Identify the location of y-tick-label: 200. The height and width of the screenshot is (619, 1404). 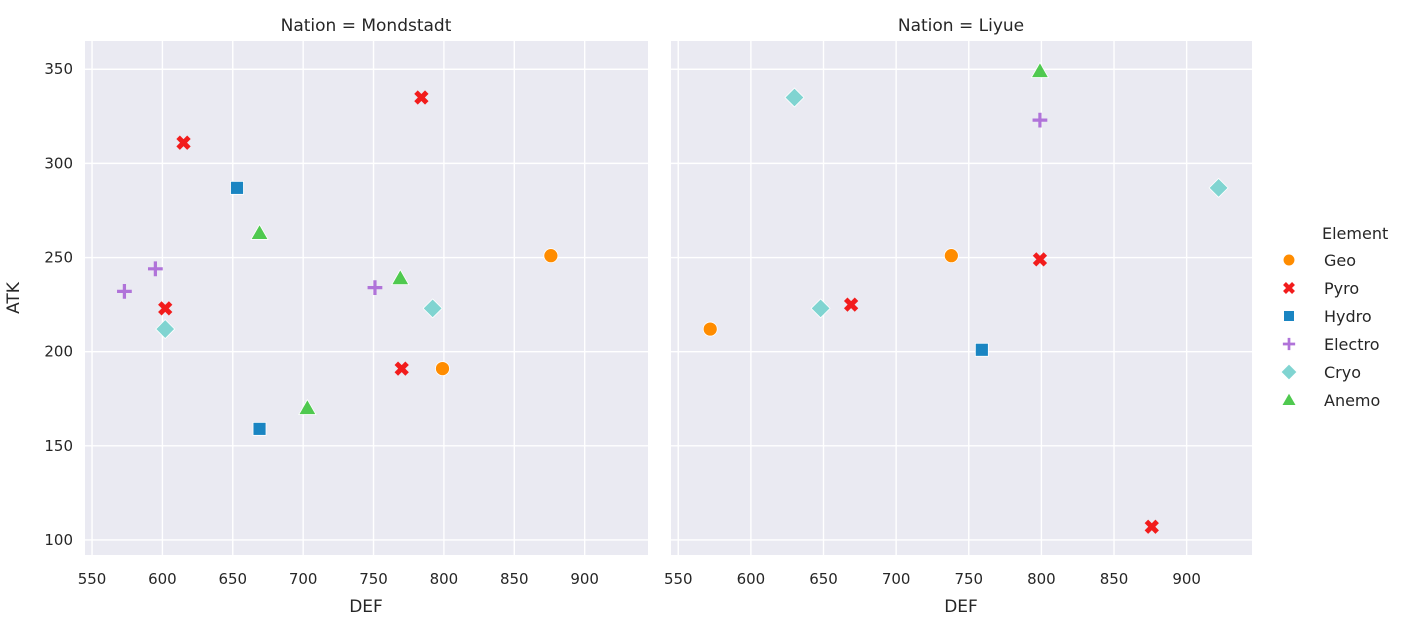
(58, 352).